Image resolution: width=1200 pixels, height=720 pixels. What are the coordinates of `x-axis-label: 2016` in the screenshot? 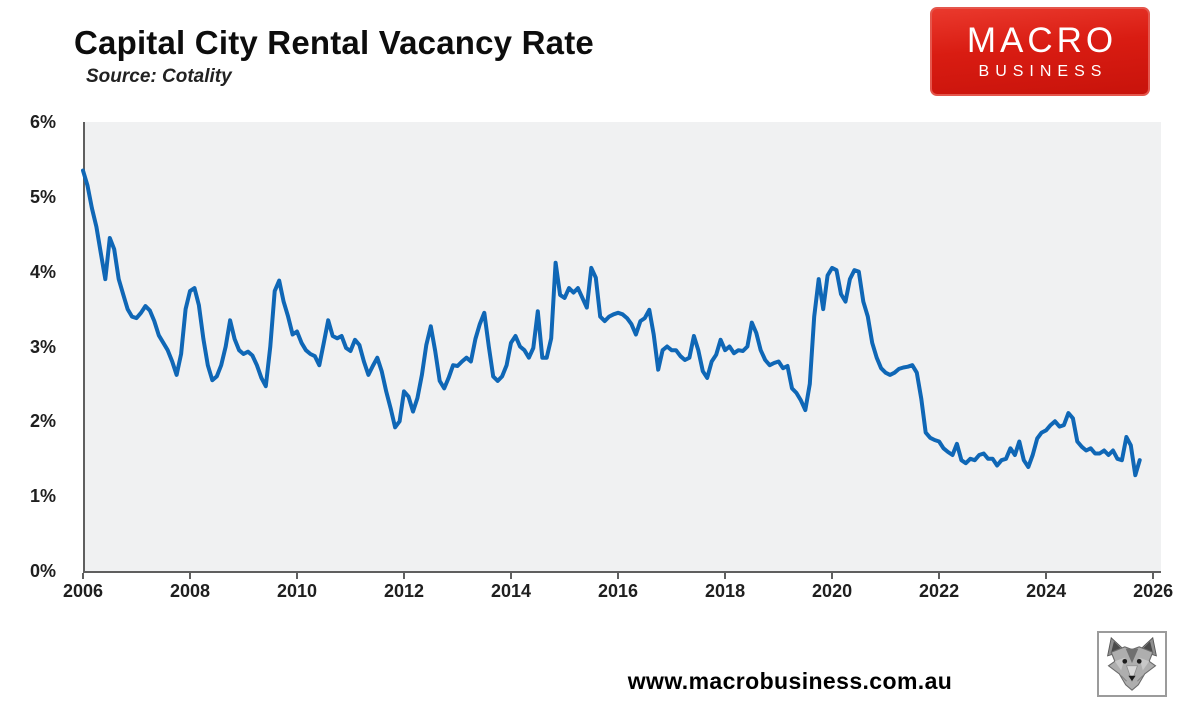 It's located at (618, 591).